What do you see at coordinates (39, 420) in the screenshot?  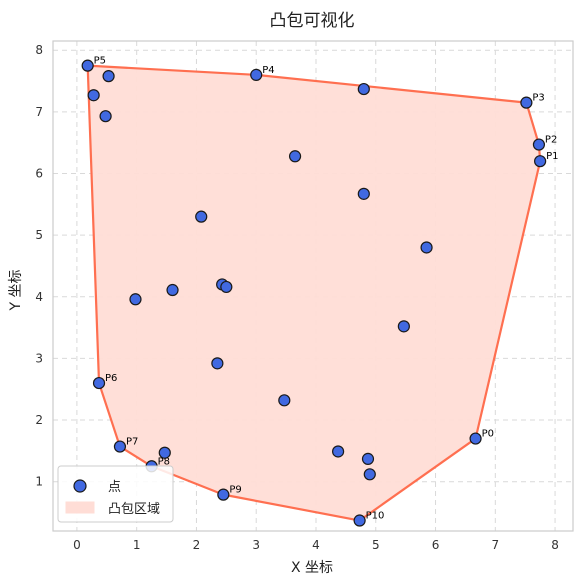 I see `y-tick-label: 2` at bounding box center [39, 420].